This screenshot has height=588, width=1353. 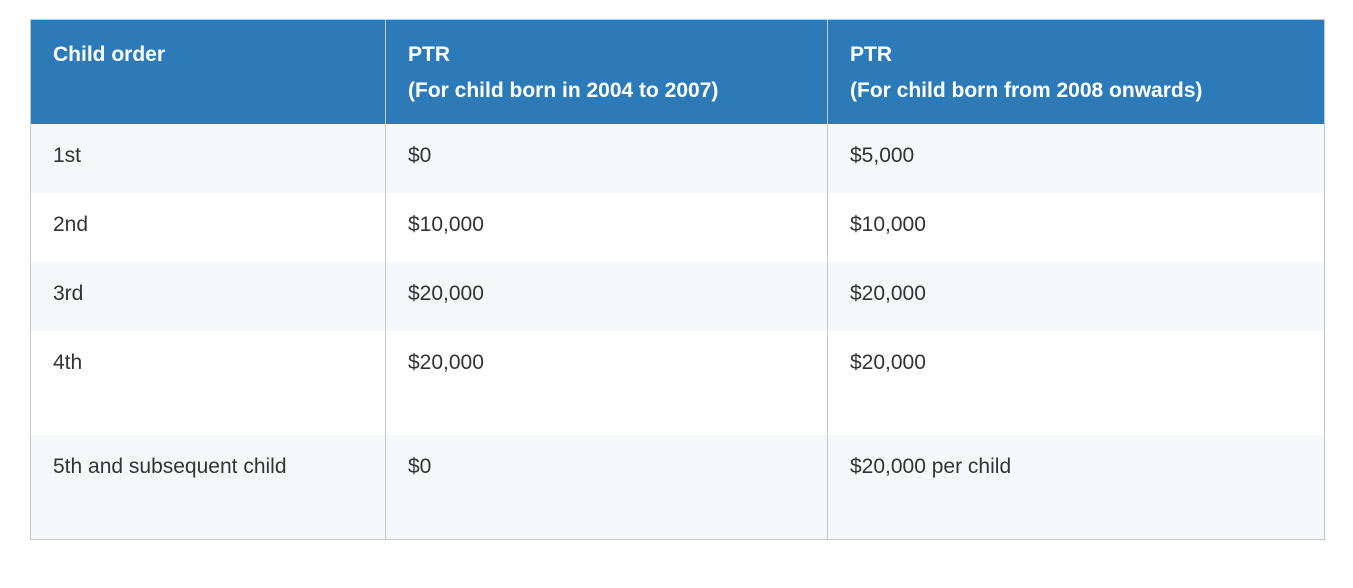 What do you see at coordinates (606, 71) in the screenshot?
I see `header-ptr-2004-2007: PTR (For child born in 2004 to 2007)` at bounding box center [606, 71].